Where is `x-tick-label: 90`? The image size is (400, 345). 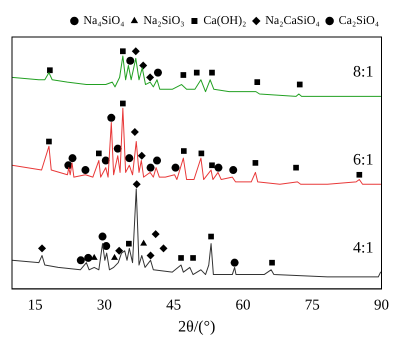 x-tick-label: 90 is located at coordinates (381, 306).